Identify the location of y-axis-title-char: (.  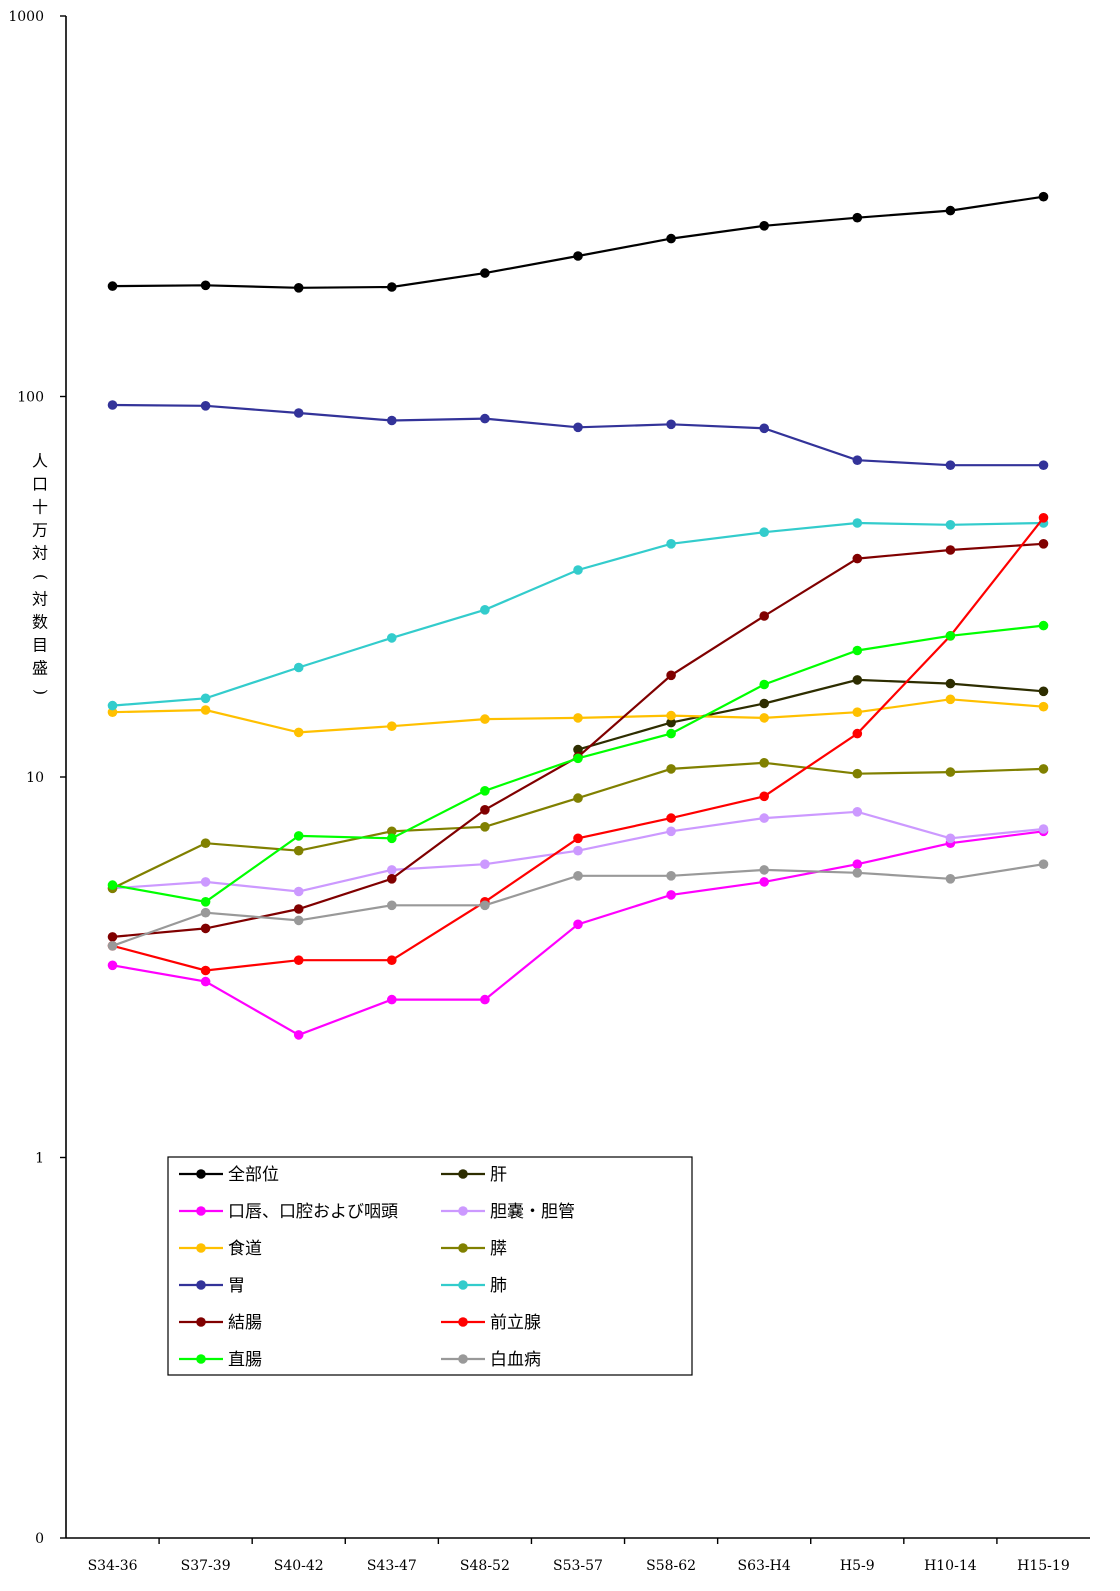
(41, 577).